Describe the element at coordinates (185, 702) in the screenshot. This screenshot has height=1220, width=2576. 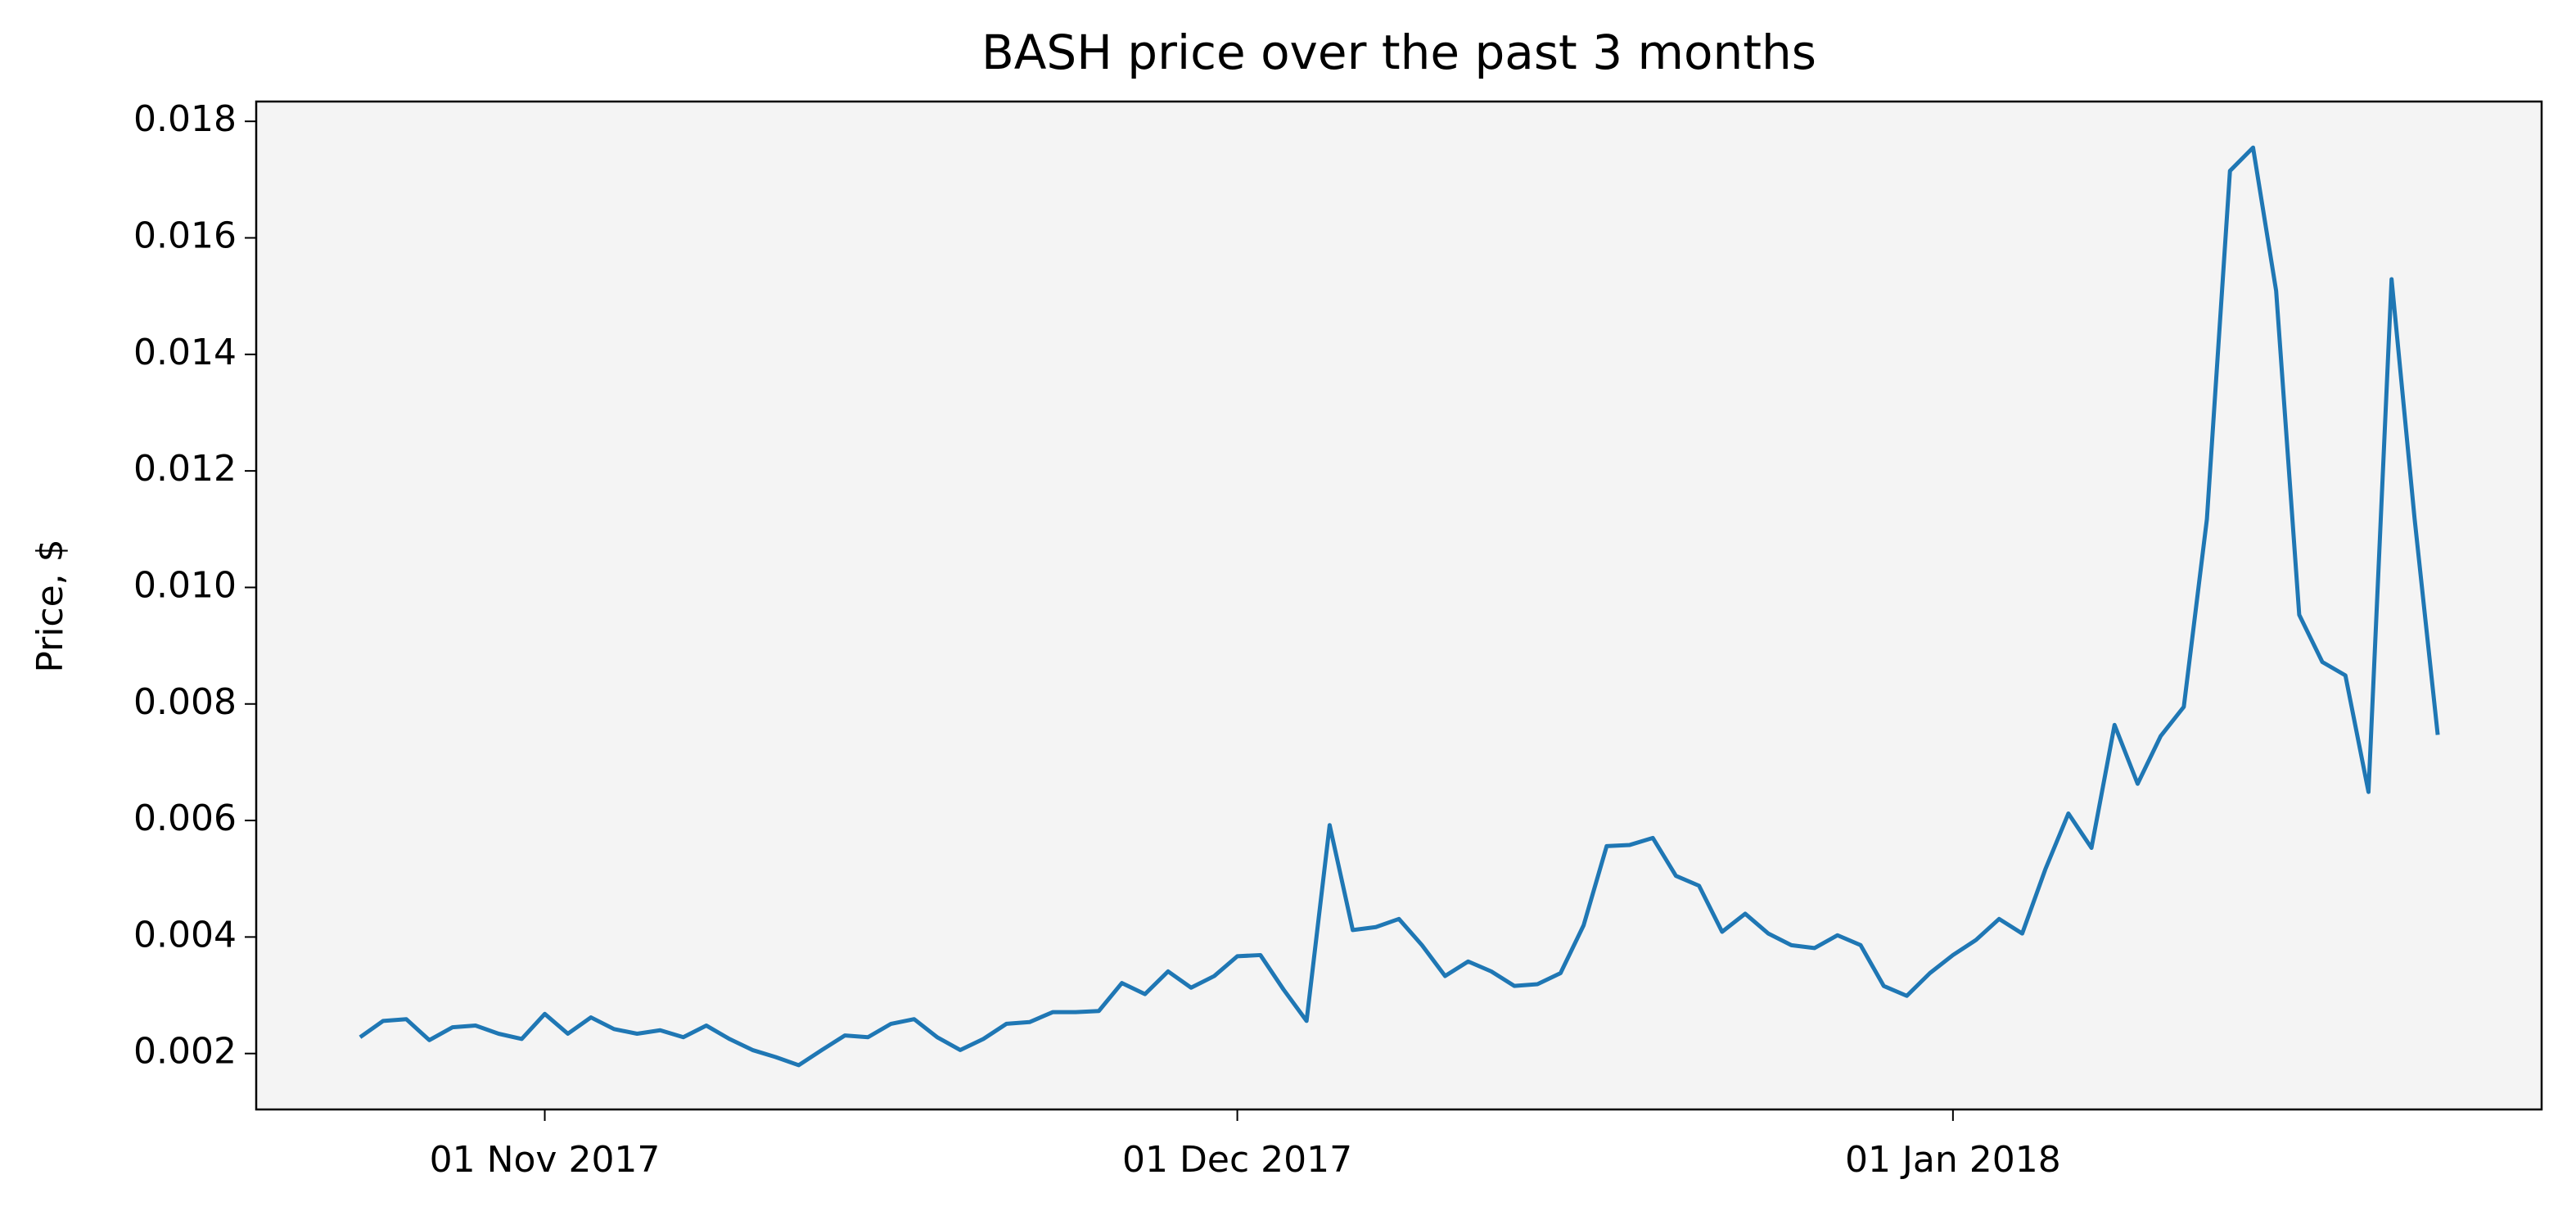
I see `y-tick-label: 0.008` at that location.